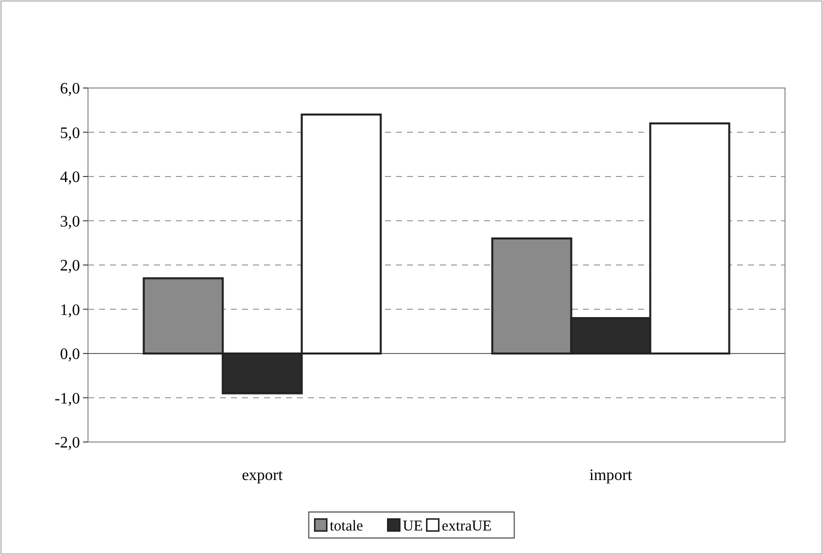 The width and height of the screenshot is (823, 555). Describe the element at coordinates (412, 526) in the screenshot. I see `legend-label: UE` at that location.